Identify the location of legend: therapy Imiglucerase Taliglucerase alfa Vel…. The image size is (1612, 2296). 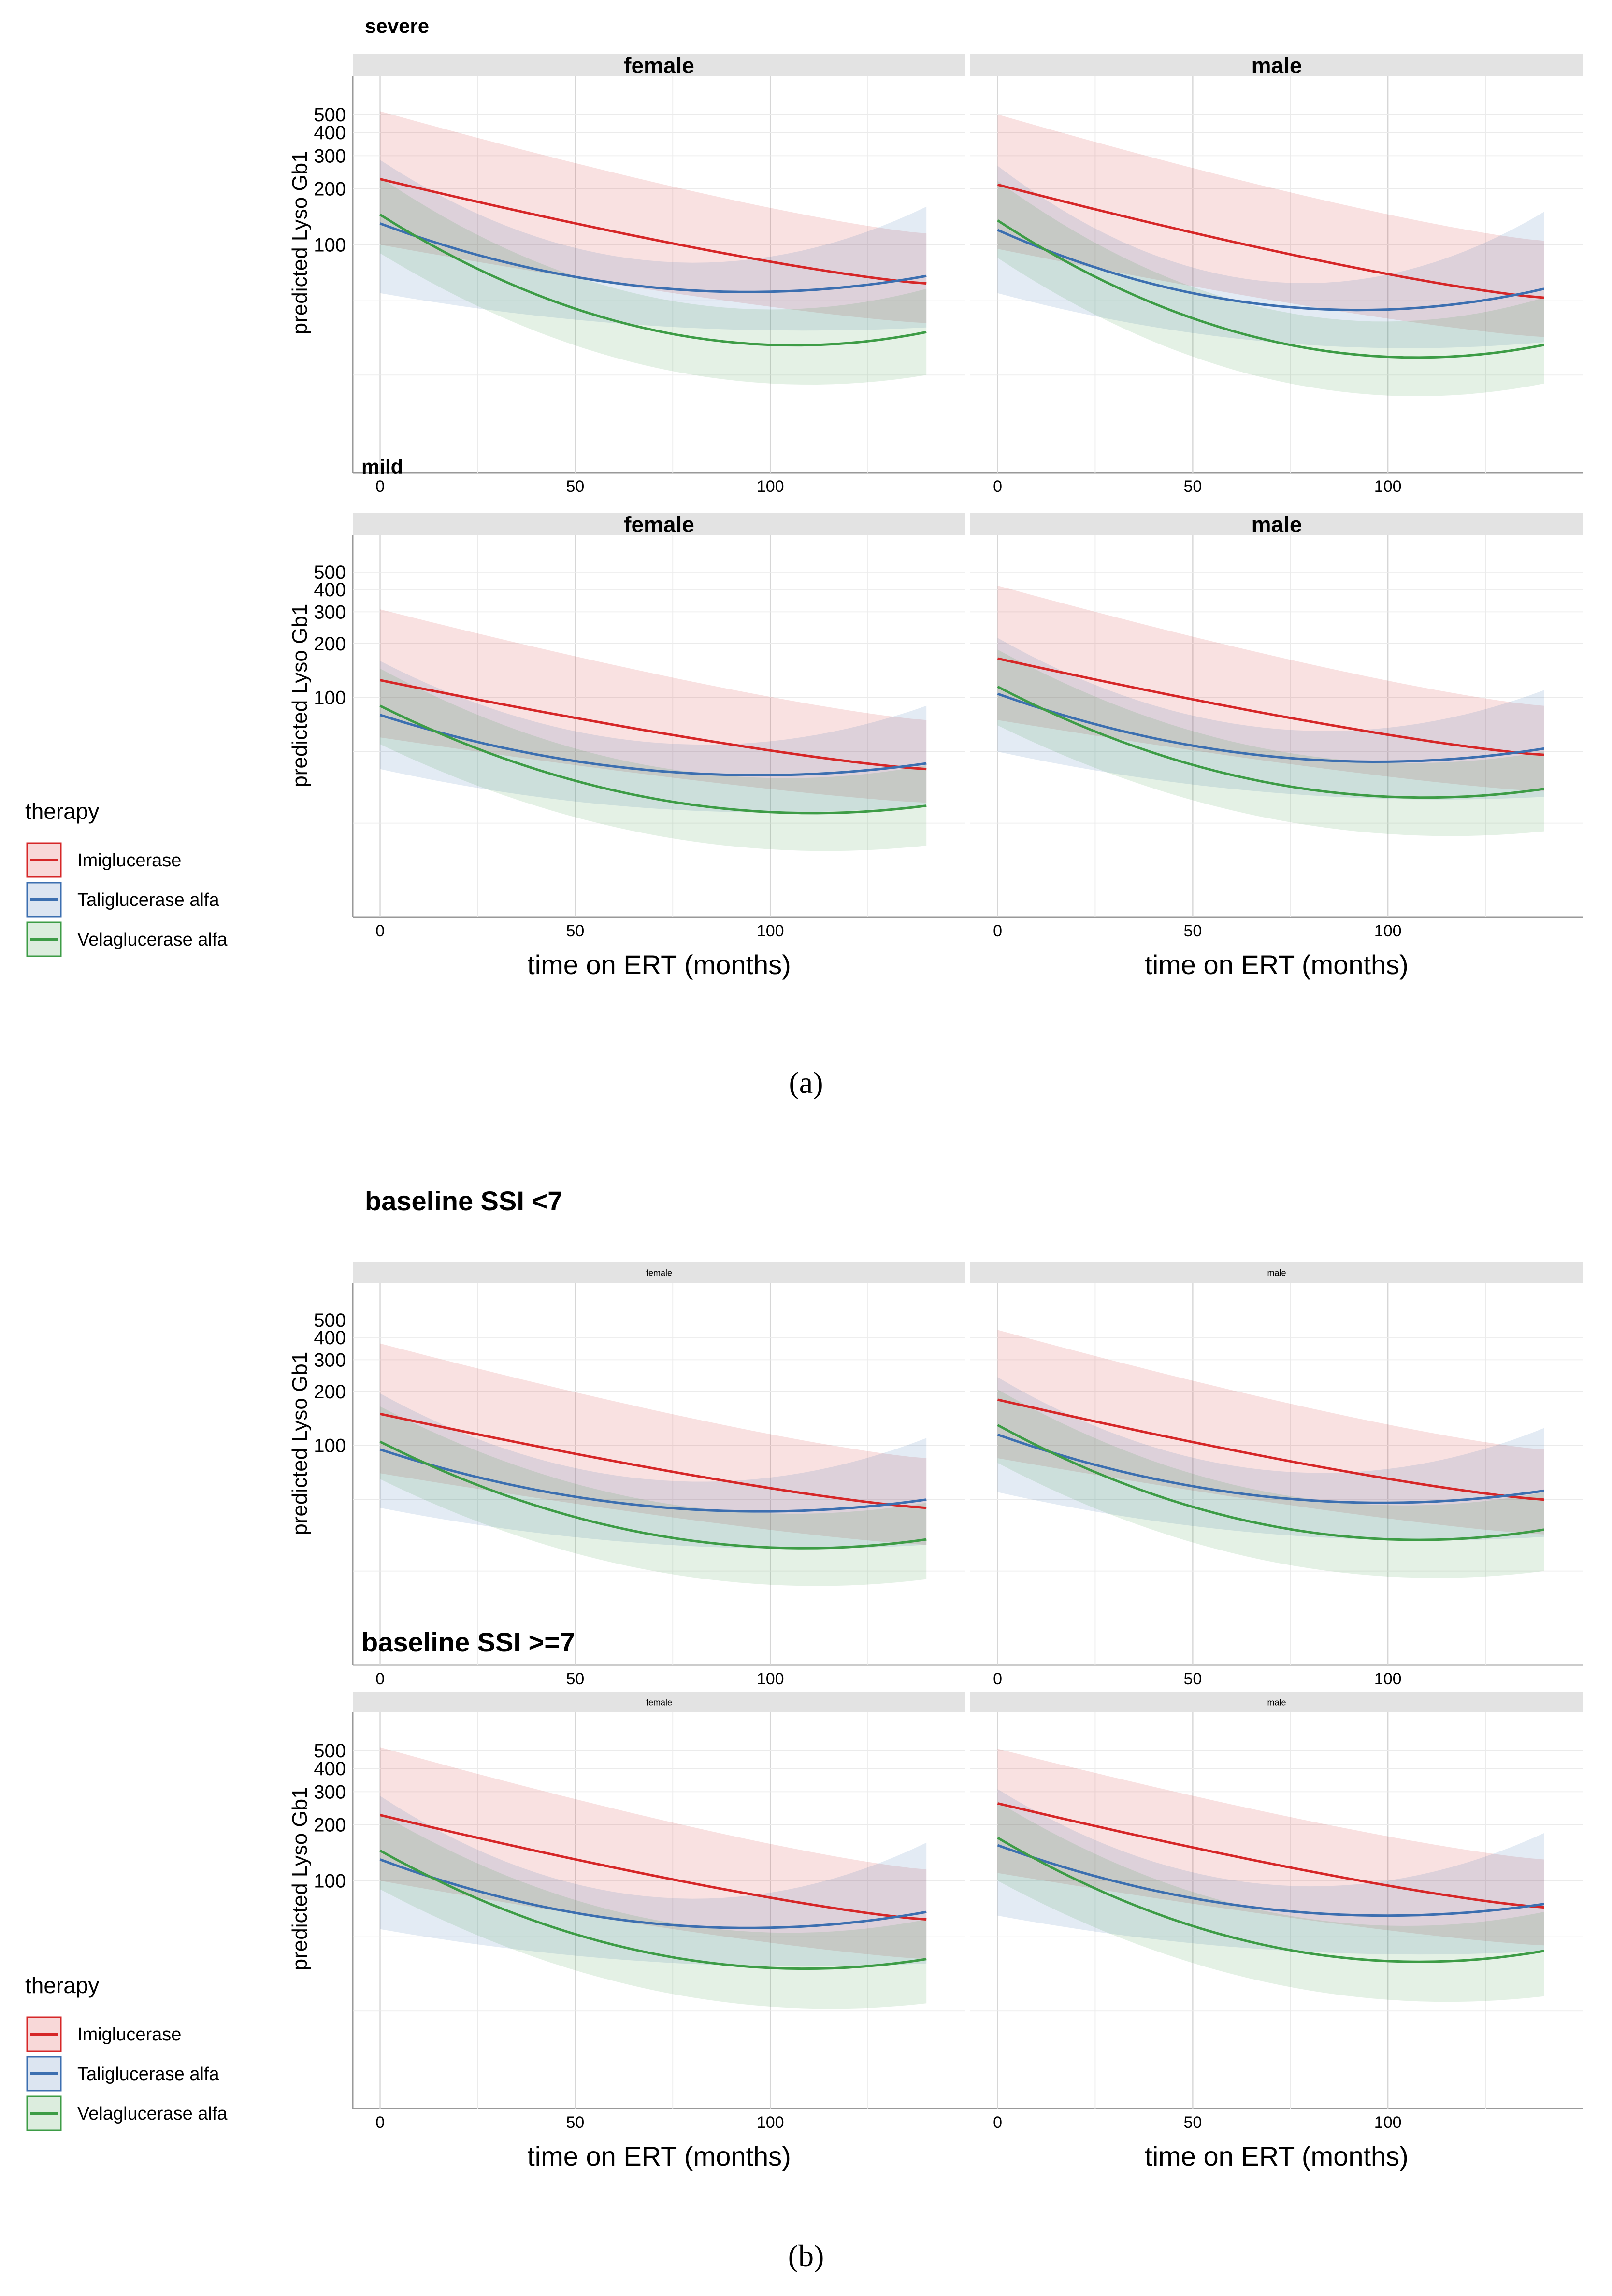
(126, 2052).